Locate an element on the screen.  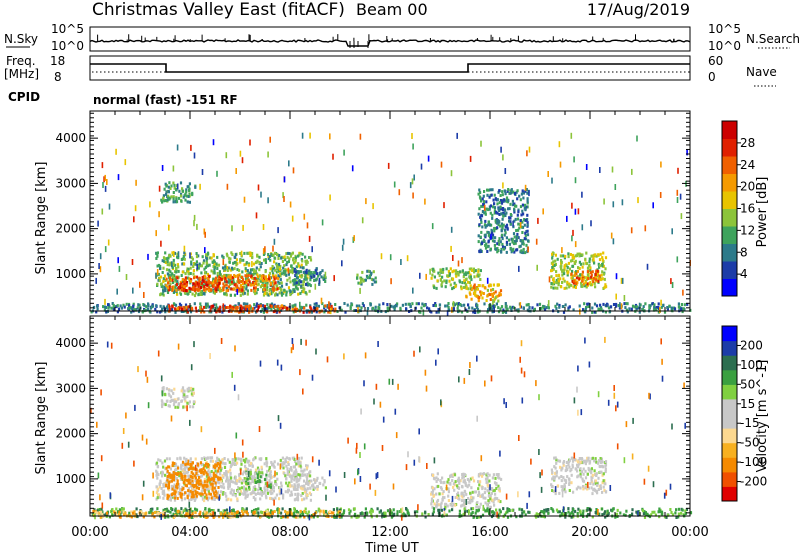
y-tick-label: 3000 is located at coordinates (70, 183).